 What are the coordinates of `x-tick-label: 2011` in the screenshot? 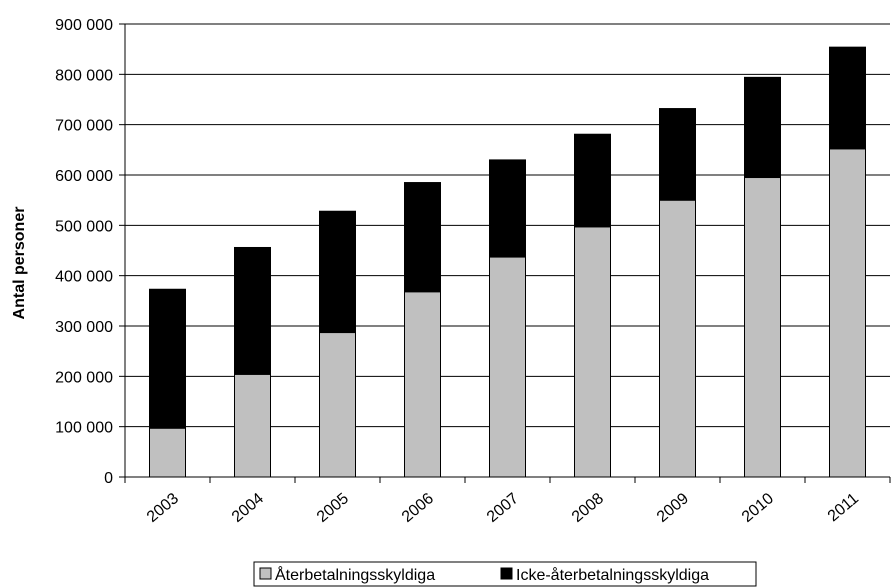 It's located at (843, 507).